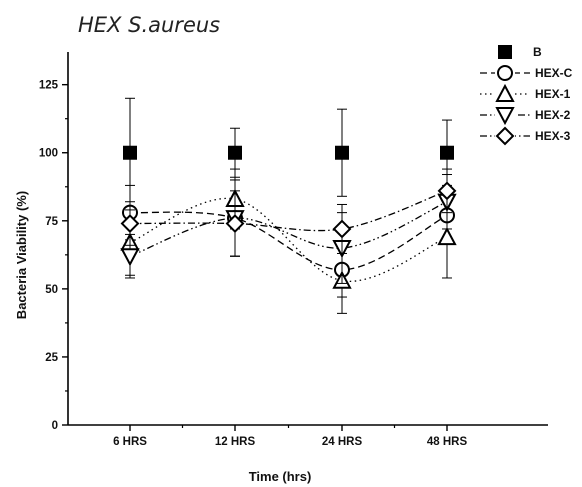 Image resolution: width=582 pixels, height=487 pixels. Describe the element at coordinates (130, 442) in the screenshot. I see `x-tick-label: 6 HRS` at that location.